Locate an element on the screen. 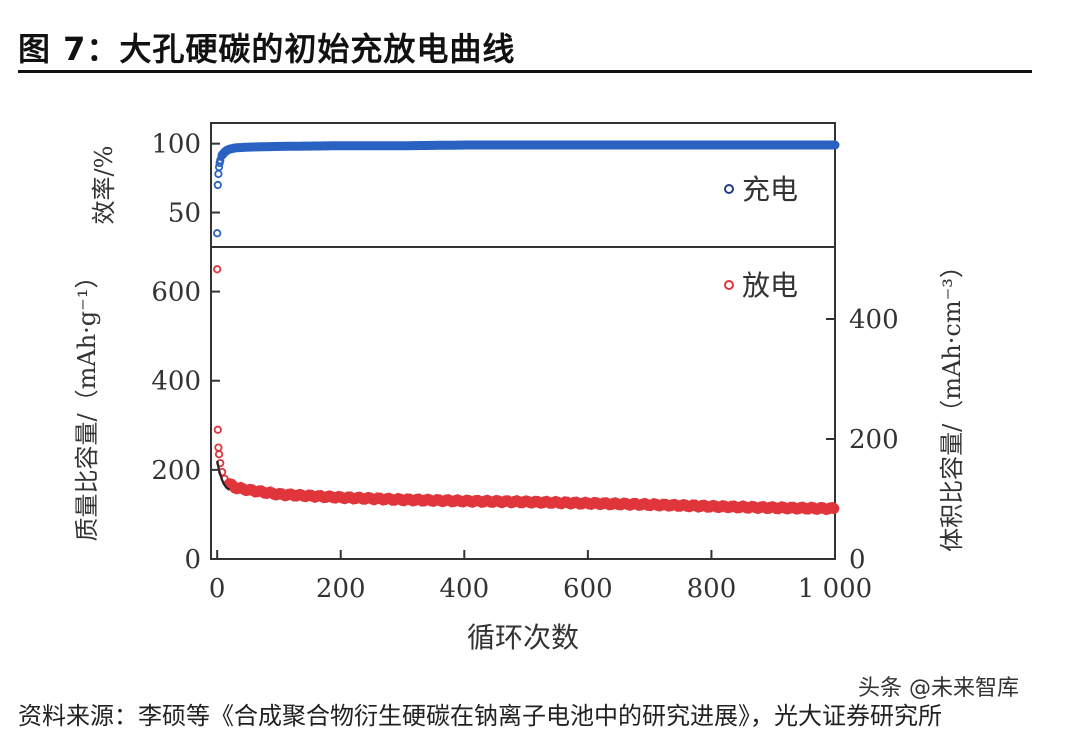 The width and height of the screenshot is (1080, 731). xlabel: 循环次数 is located at coordinates (523, 637).